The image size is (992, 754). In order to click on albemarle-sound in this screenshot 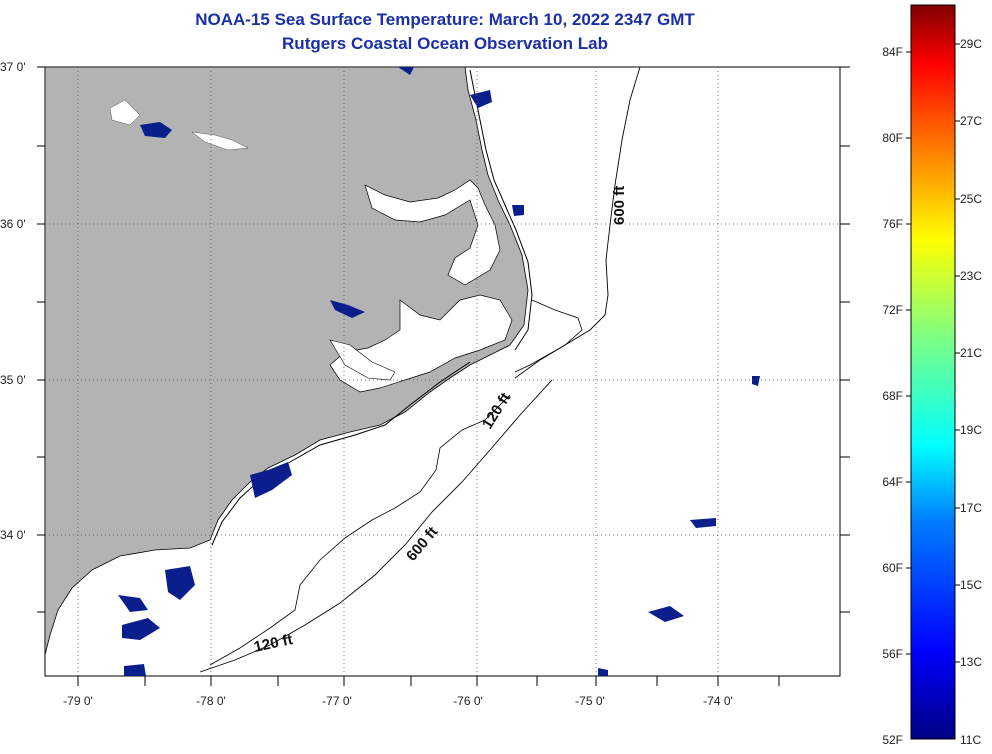, I will do `click(432, 232)`.